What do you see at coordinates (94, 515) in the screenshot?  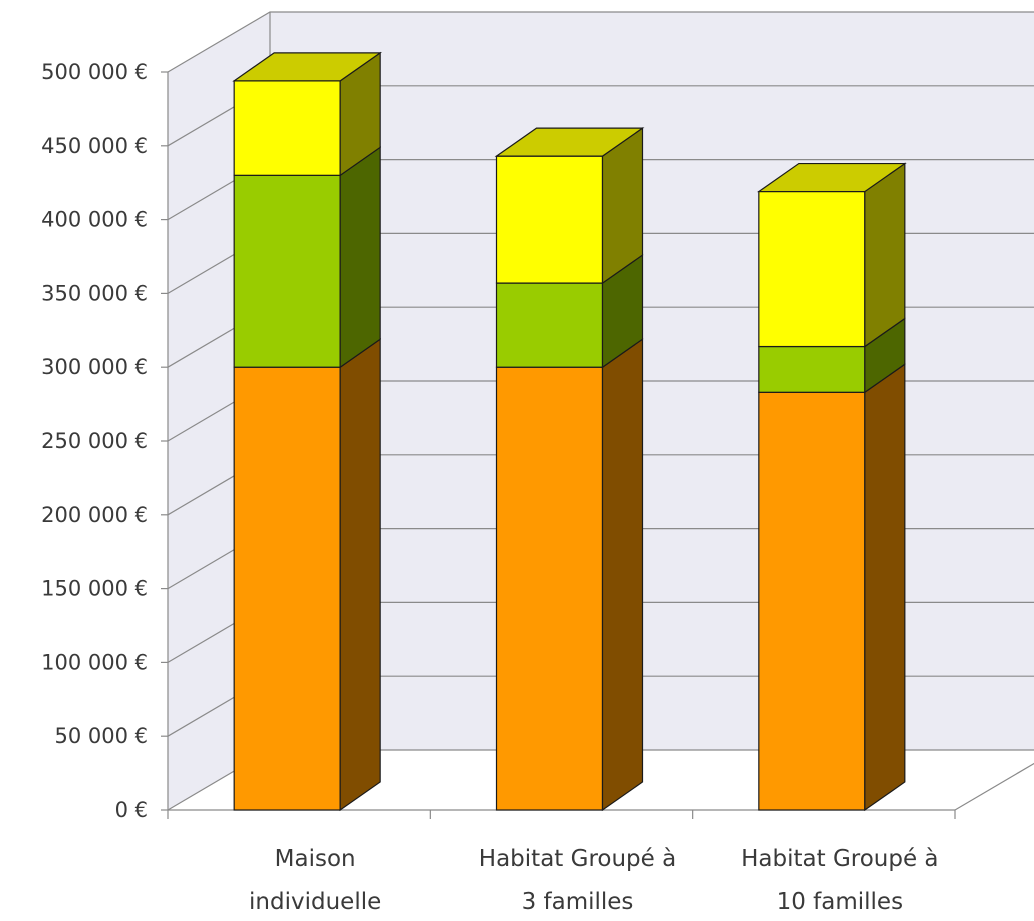 I see `y-tick-label: 200 000 €` at bounding box center [94, 515].